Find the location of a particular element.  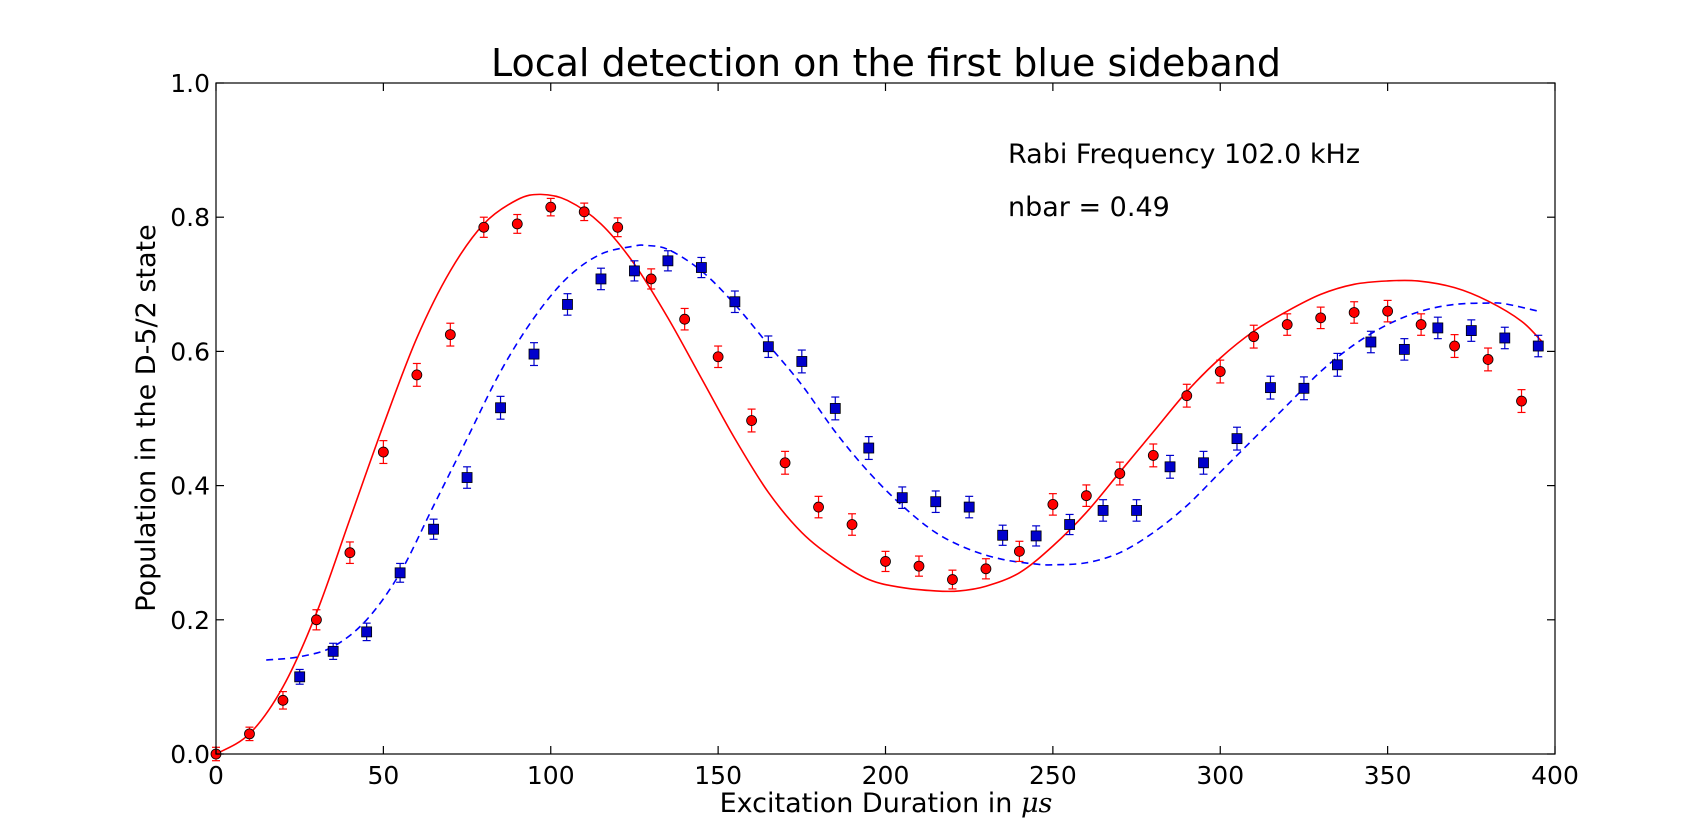

x-axis-label-text: Excitation Duration in is located at coordinates (870, 803).